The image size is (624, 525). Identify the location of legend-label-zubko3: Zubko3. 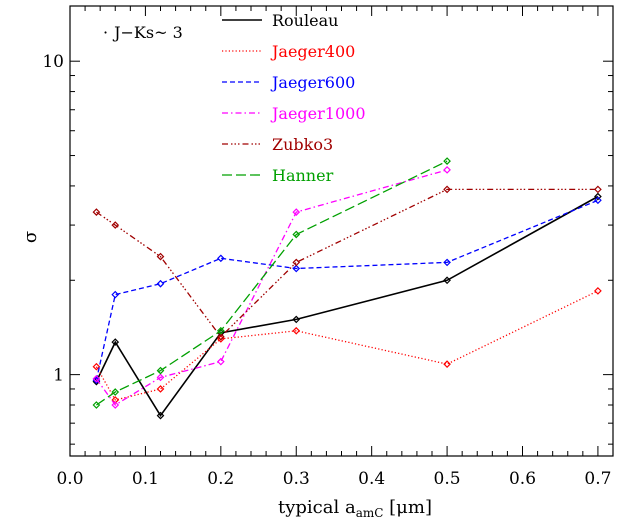
(302, 144).